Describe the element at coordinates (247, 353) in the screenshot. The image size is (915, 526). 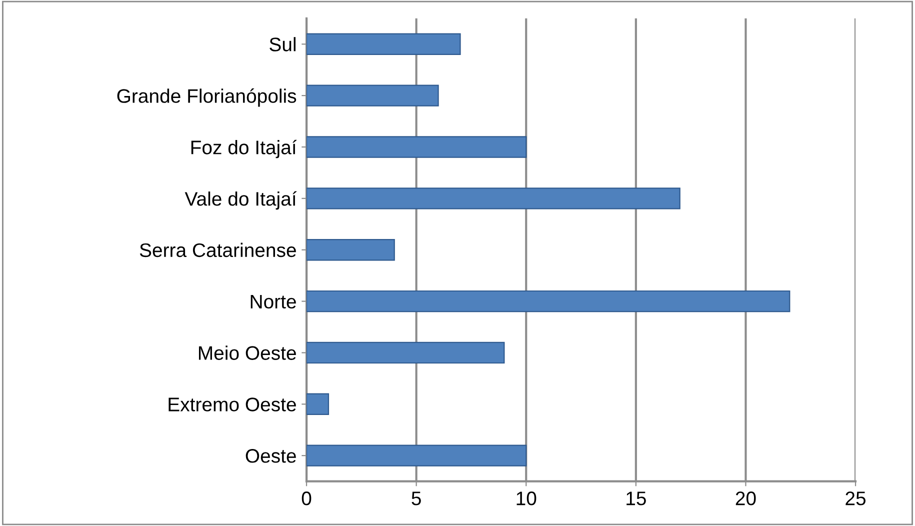
I see `y-tick-label: Meio Oeste` at that location.